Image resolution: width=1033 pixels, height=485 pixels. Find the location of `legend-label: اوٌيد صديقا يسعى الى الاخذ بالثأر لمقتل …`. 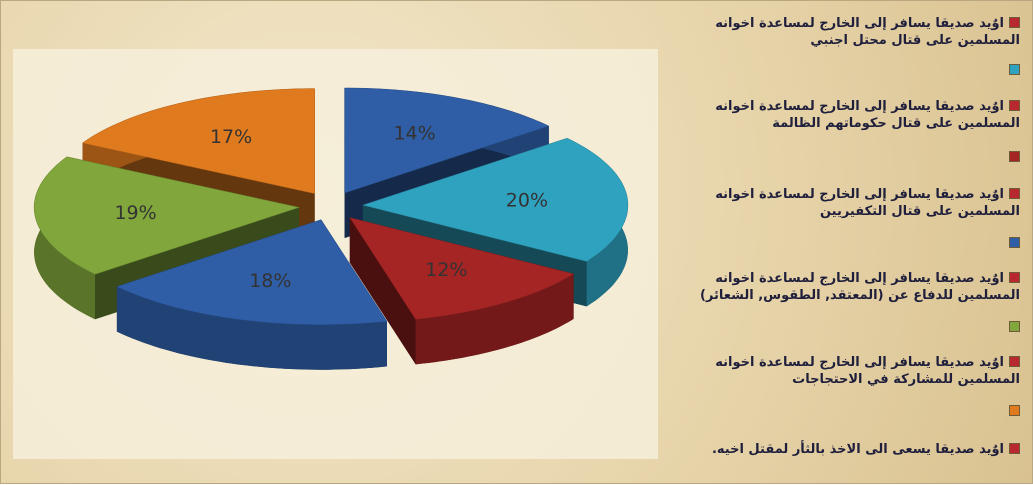

legend-label: اوٌيد صديقا يسعى الى الاخذ بالثأر لمقتل … is located at coordinates (857, 449).